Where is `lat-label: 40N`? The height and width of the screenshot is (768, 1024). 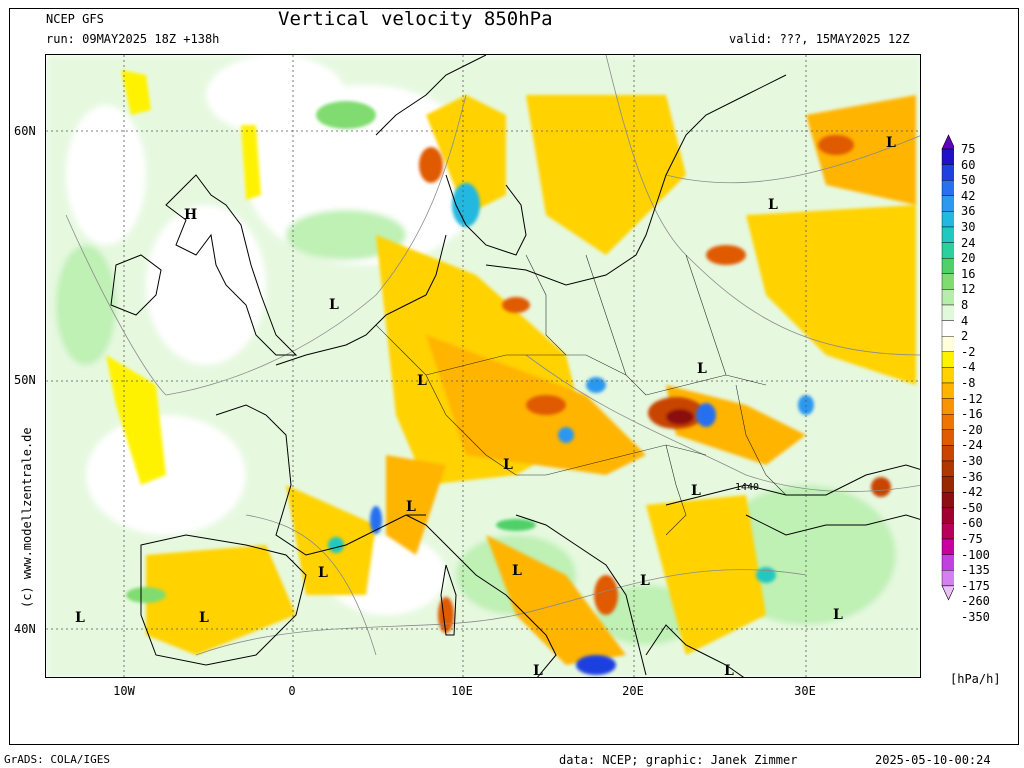 lat-label: 40N is located at coordinates (25, 629).